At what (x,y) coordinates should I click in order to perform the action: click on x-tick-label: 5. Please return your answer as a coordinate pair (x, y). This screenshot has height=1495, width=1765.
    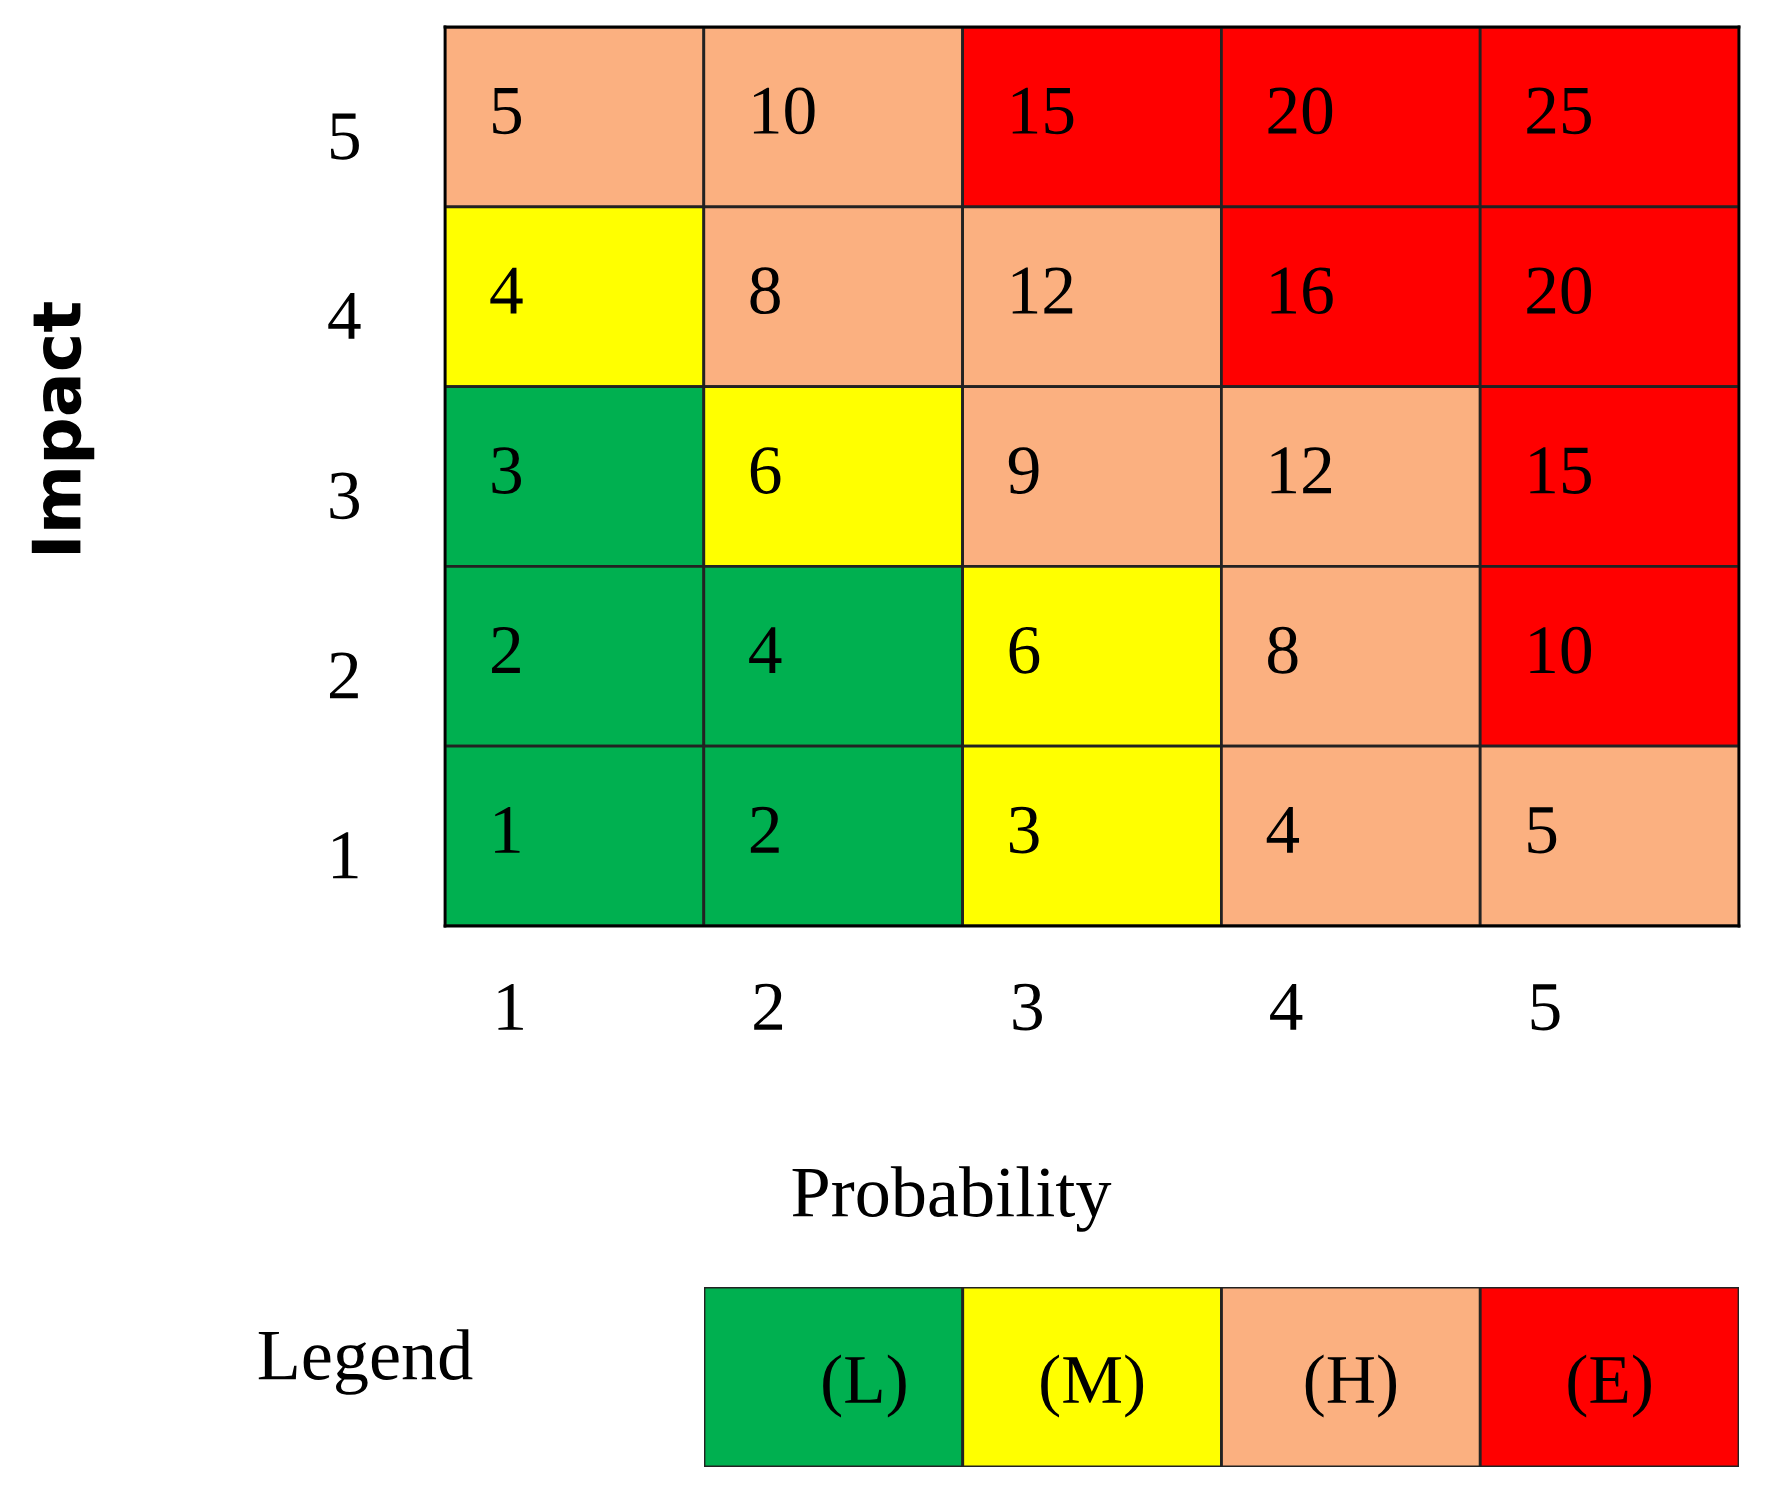
    Looking at the image, I should click on (1545, 1007).